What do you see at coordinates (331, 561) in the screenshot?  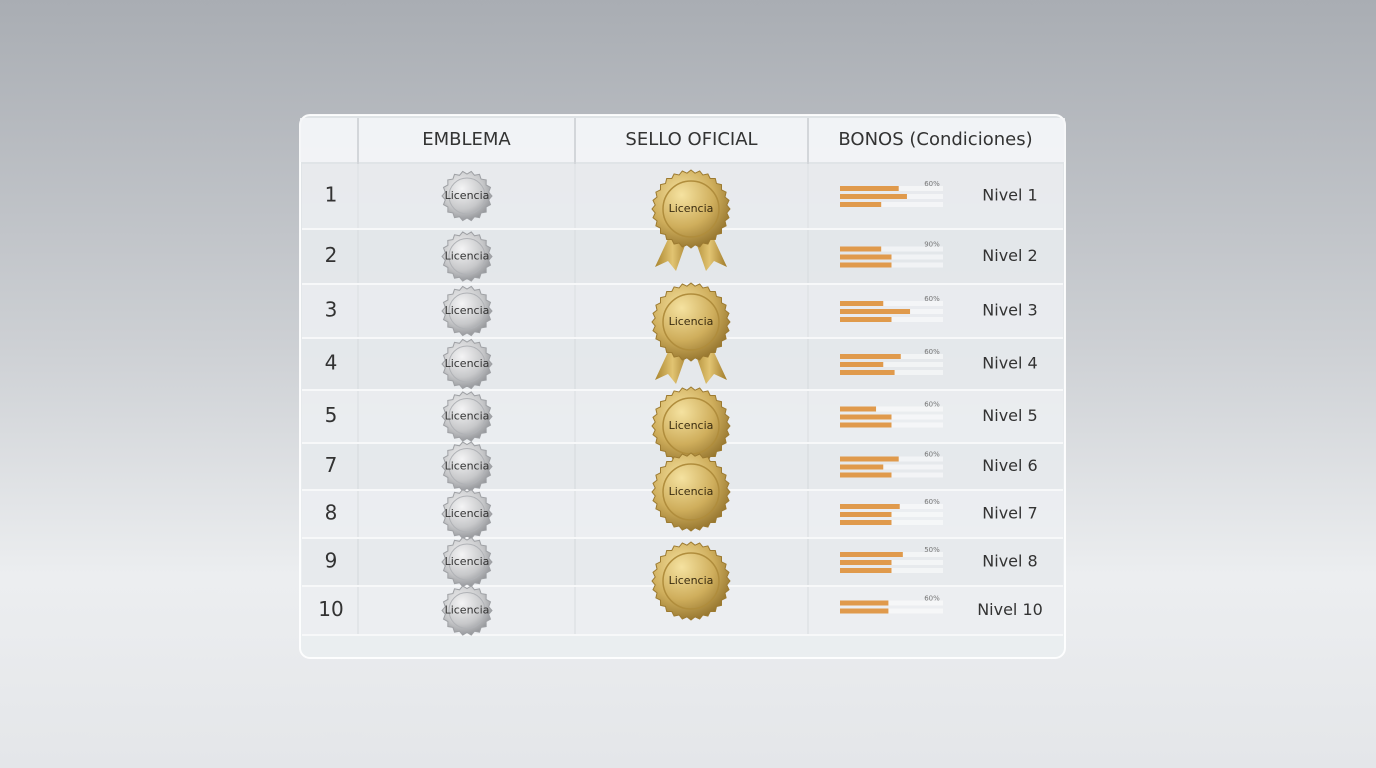 I see `row-number: 9` at bounding box center [331, 561].